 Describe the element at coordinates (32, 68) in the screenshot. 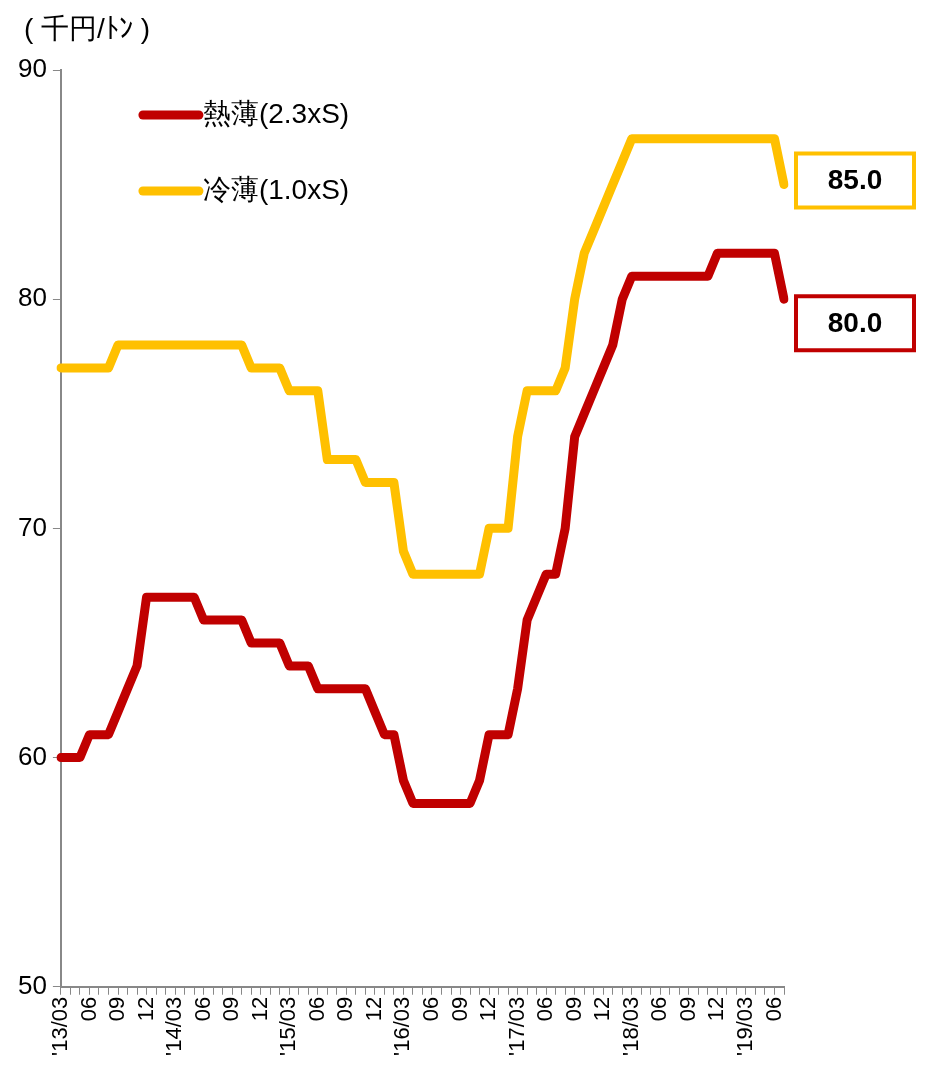

I see `y-tick-label: 90` at that location.